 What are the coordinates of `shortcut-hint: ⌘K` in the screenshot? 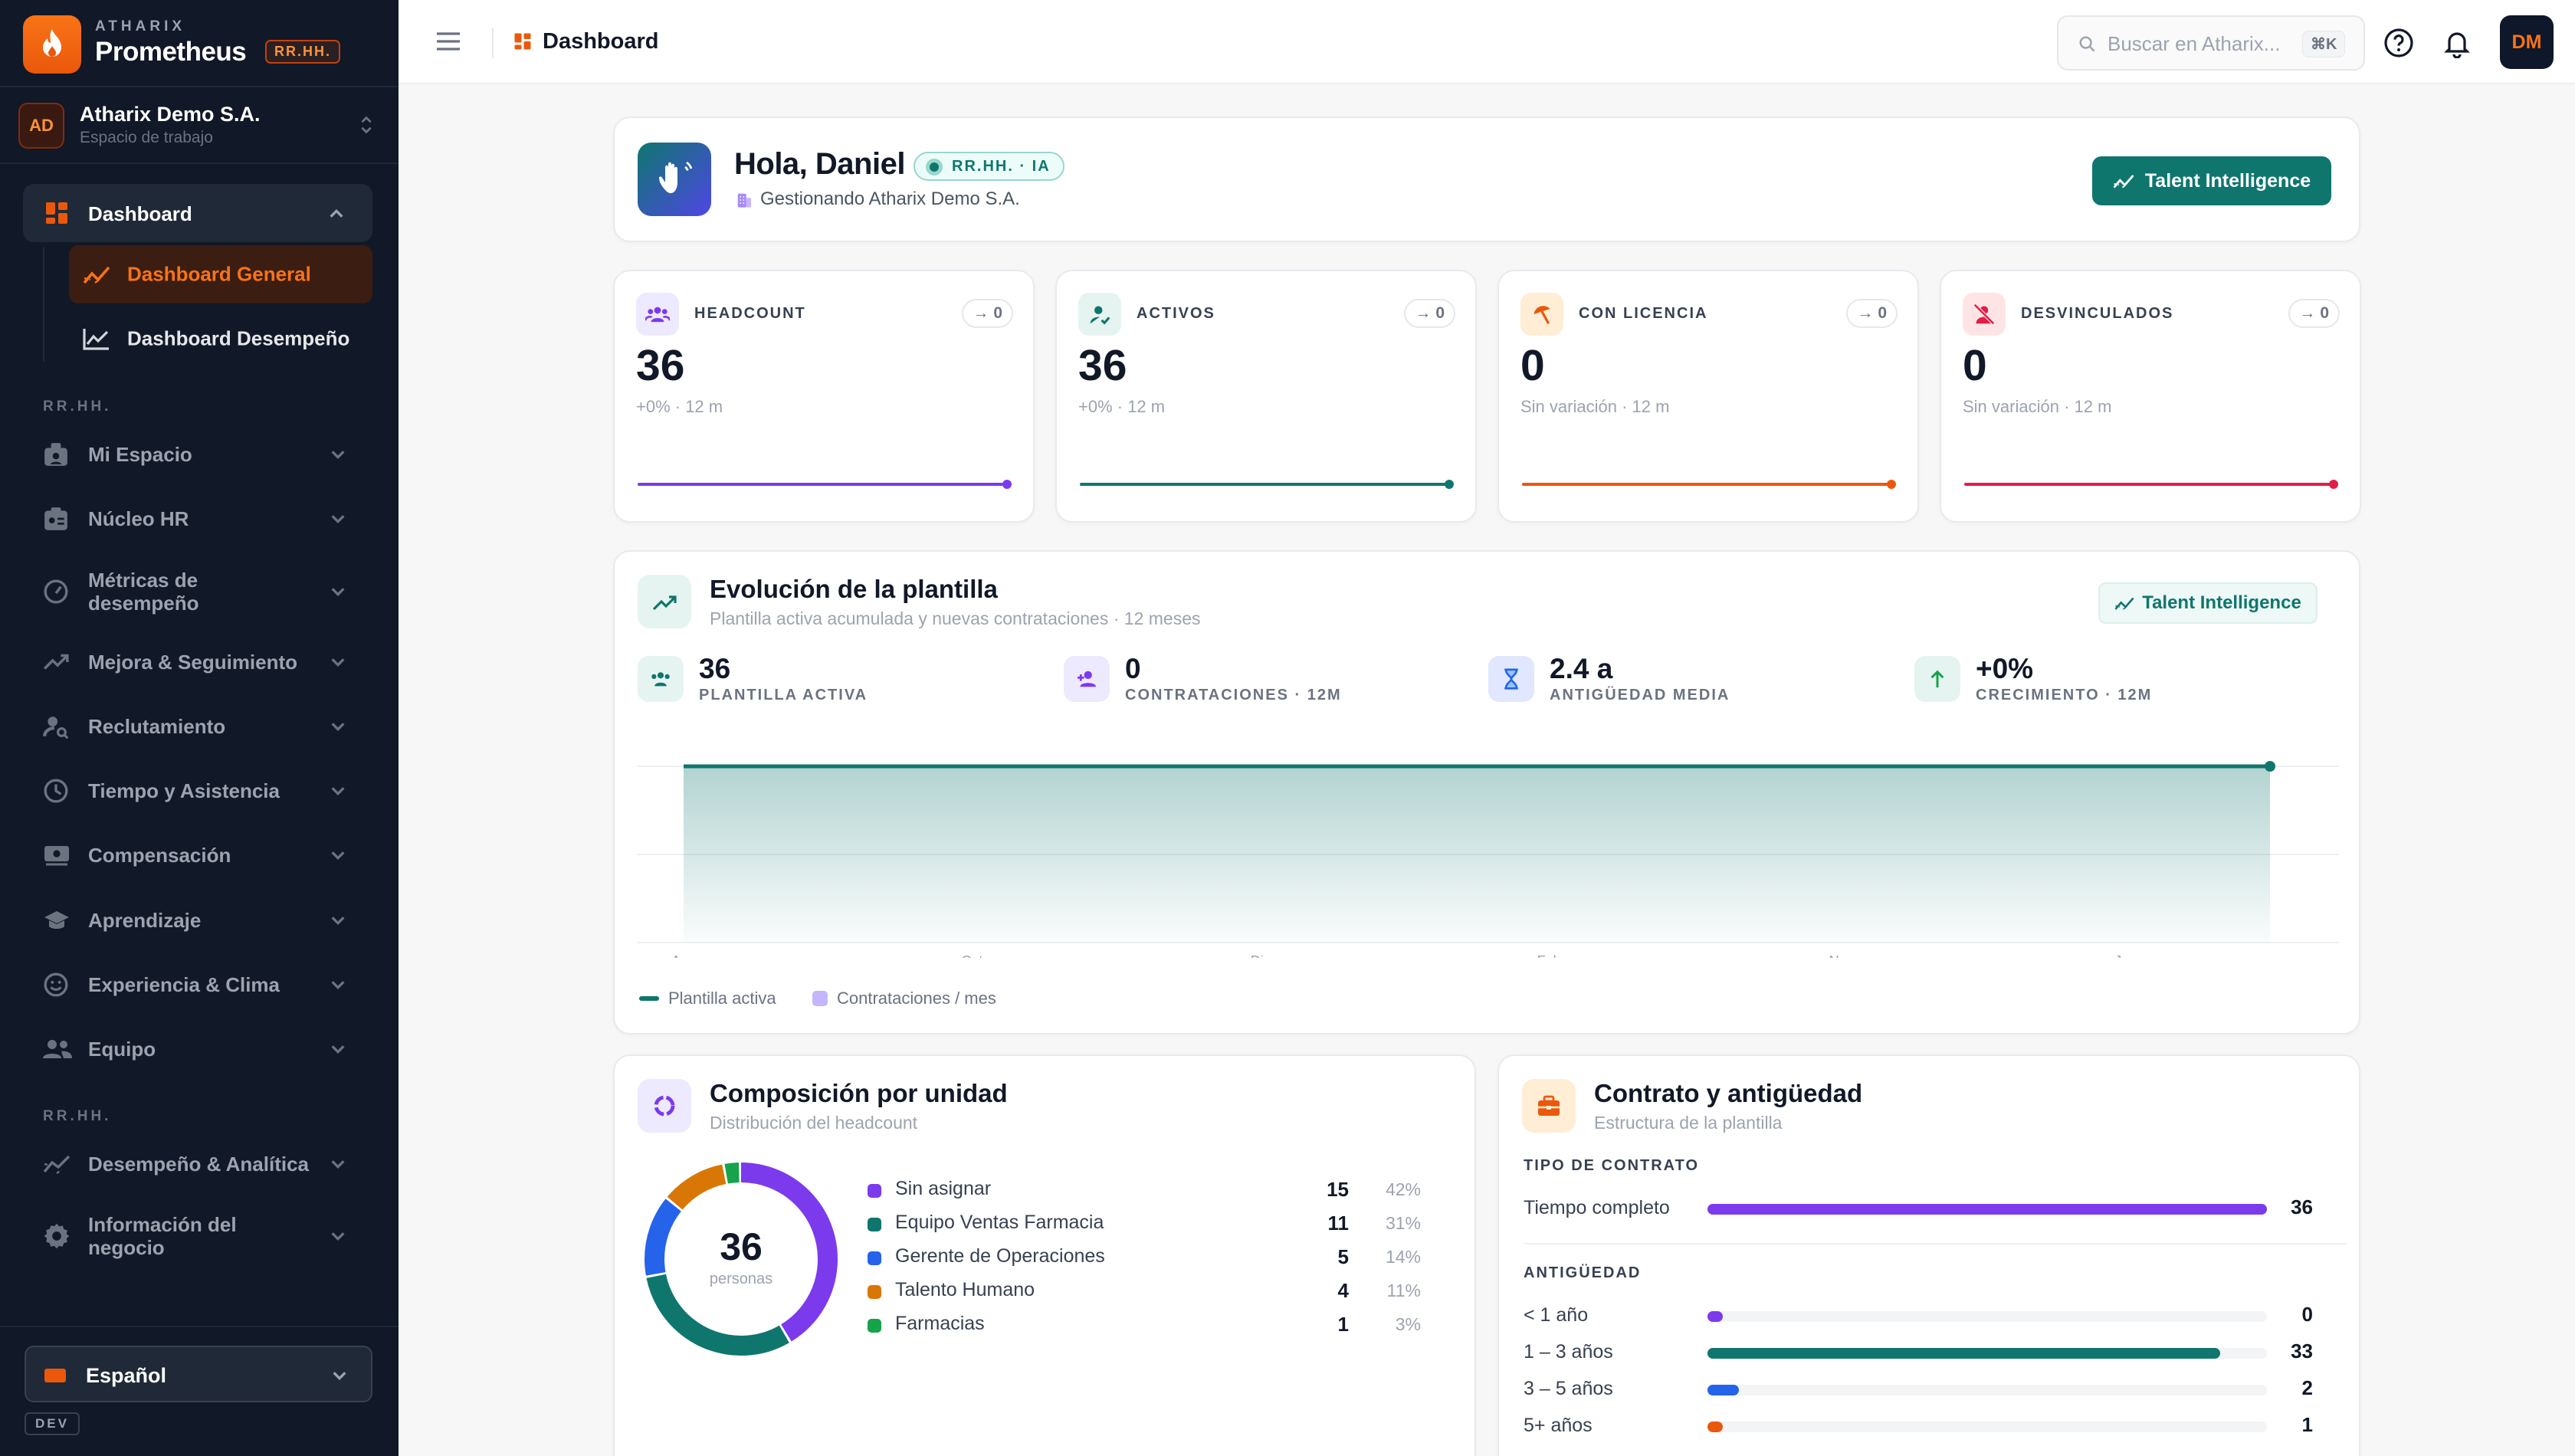 It's located at (2324, 44).